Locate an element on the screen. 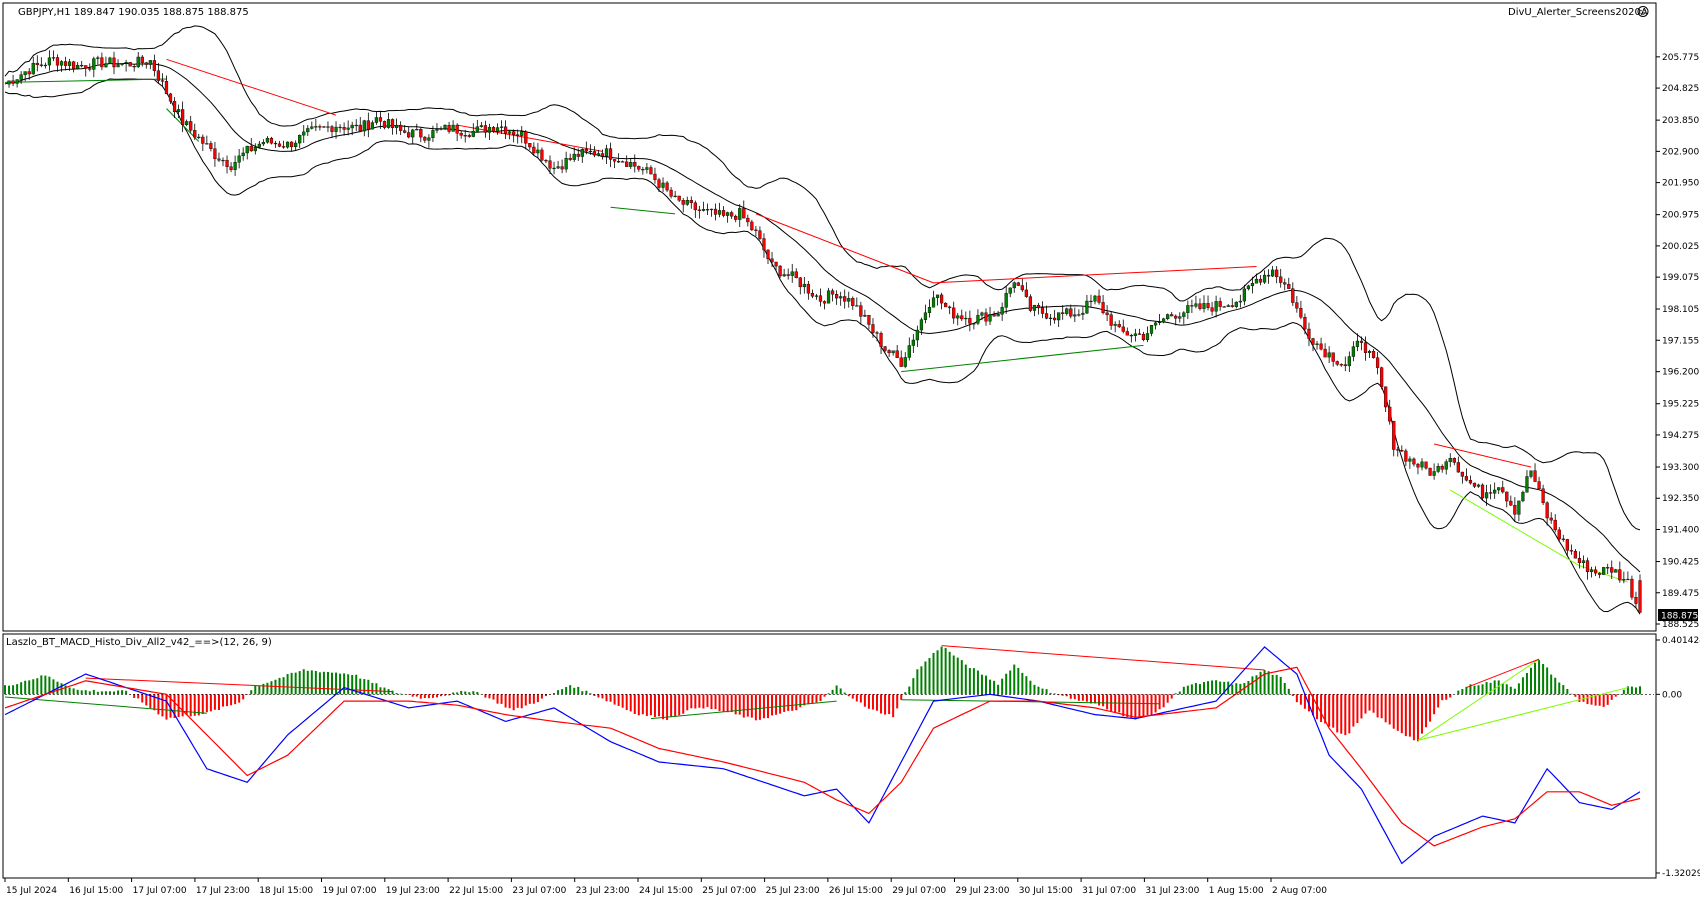 This screenshot has width=1700, height=900. time-tick-label: 22 Jul 15:00 is located at coordinates (476, 891).